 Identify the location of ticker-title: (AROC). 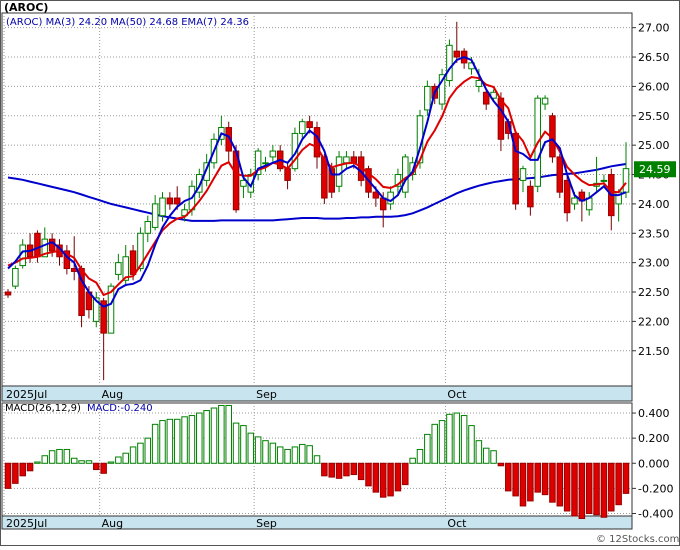
(26, 7).